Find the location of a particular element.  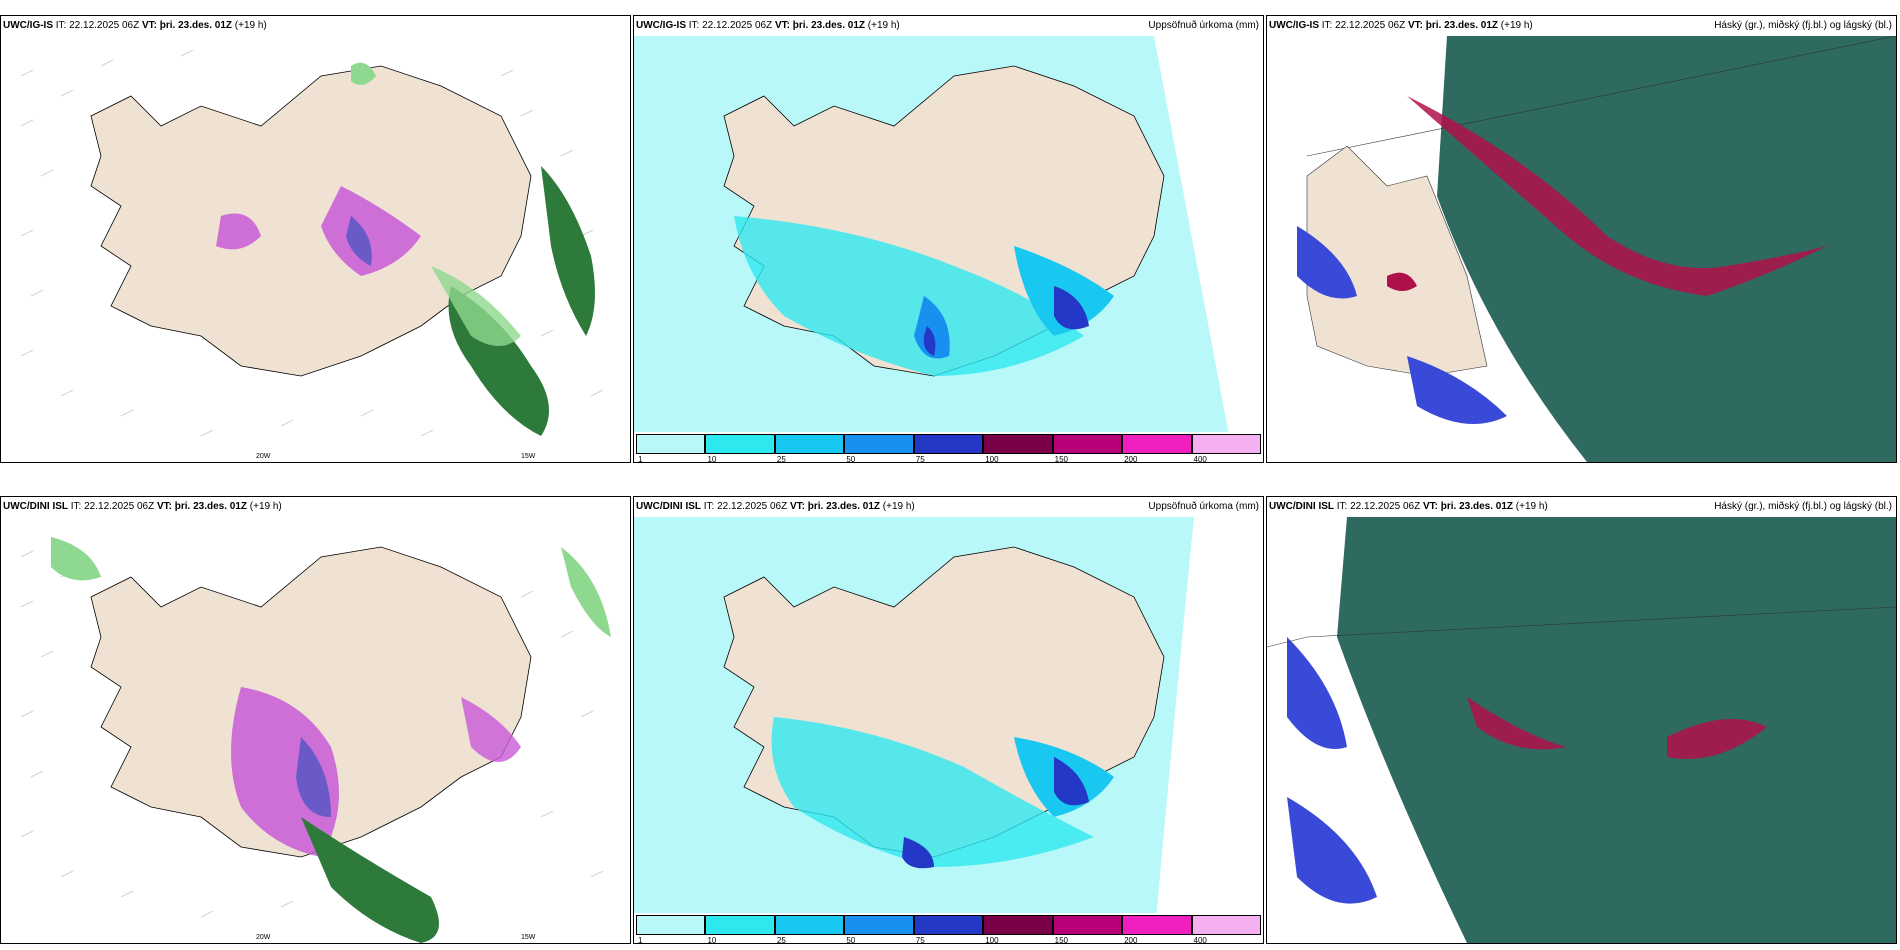

wind-barbs is located at coordinates (312, 243).